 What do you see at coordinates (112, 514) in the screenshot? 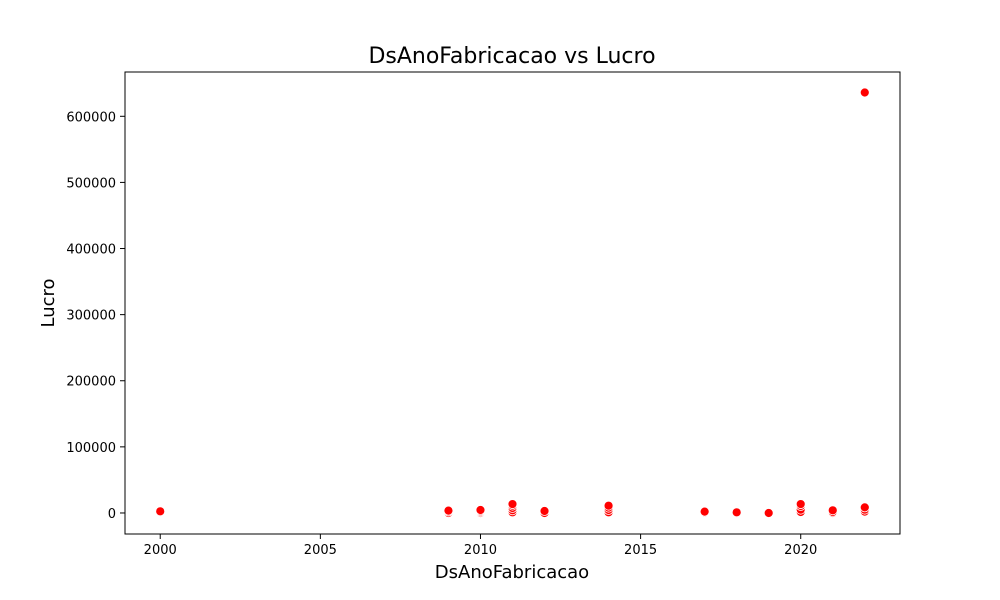
I see `y-tick-label: 0` at bounding box center [112, 514].